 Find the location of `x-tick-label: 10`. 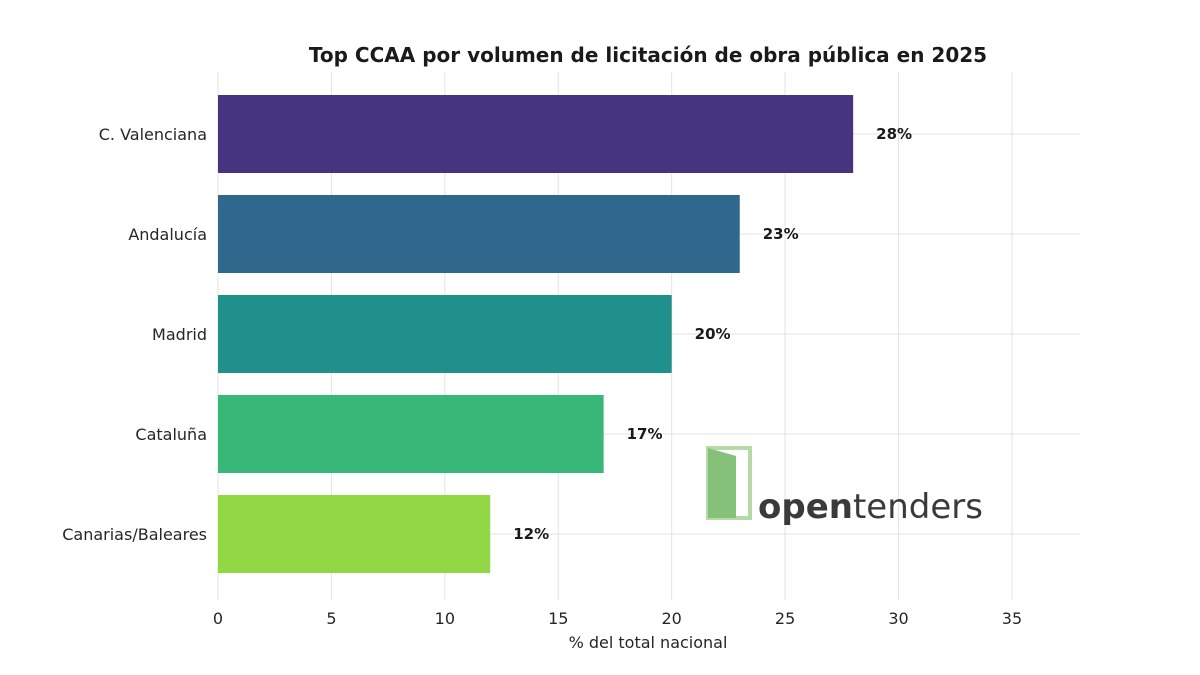

x-tick-label: 10 is located at coordinates (445, 618).